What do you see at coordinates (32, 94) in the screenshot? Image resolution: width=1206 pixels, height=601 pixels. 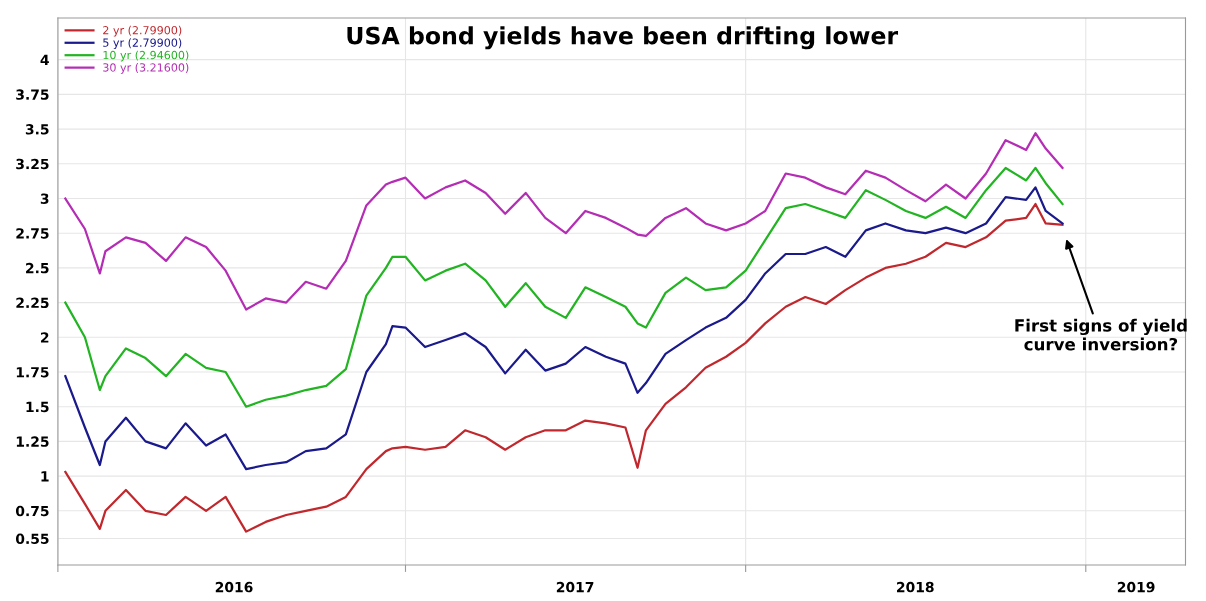 I see `y-tick-label: 3.75` at bounding box center [32, 94].